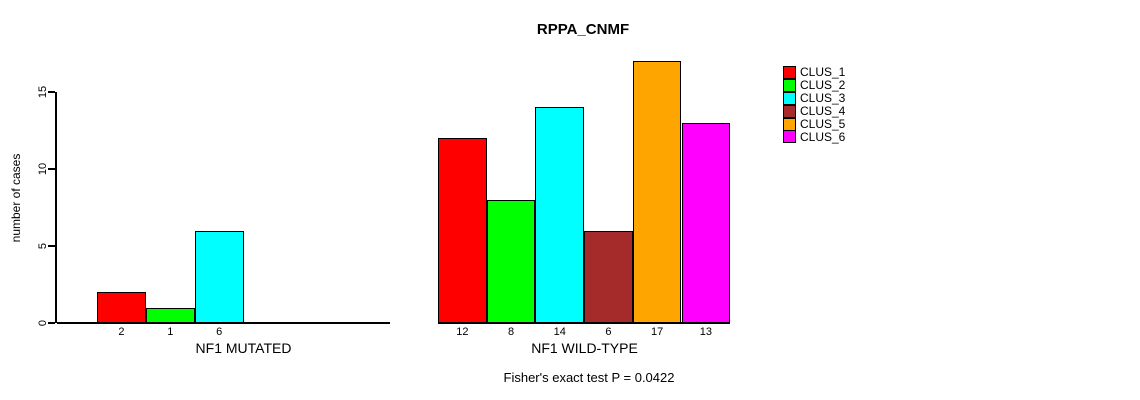  What do you see at coordinates (462, 332) in the screenshot?
I see `bar-value-label: 12` at bounding box center [462, 332].